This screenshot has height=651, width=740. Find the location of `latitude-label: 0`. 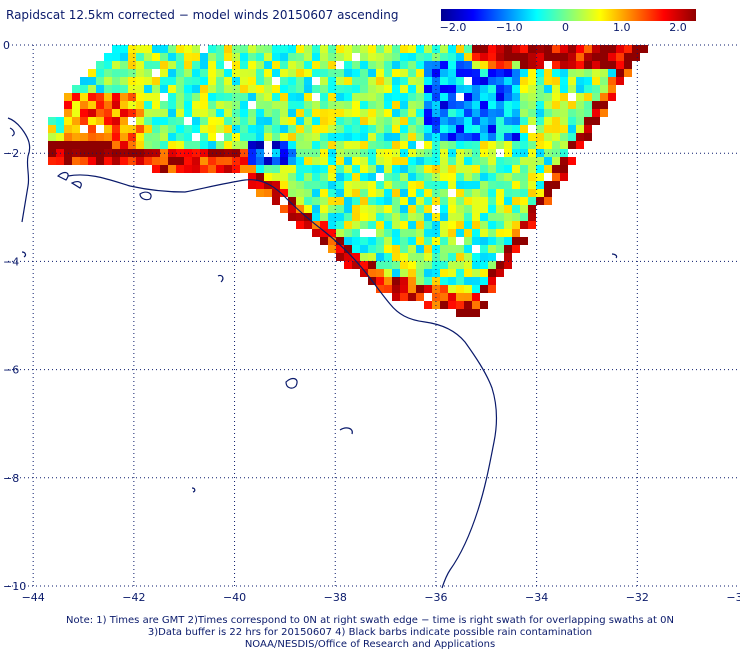

latitude-label: 0 is located at coordinates (6, 45).